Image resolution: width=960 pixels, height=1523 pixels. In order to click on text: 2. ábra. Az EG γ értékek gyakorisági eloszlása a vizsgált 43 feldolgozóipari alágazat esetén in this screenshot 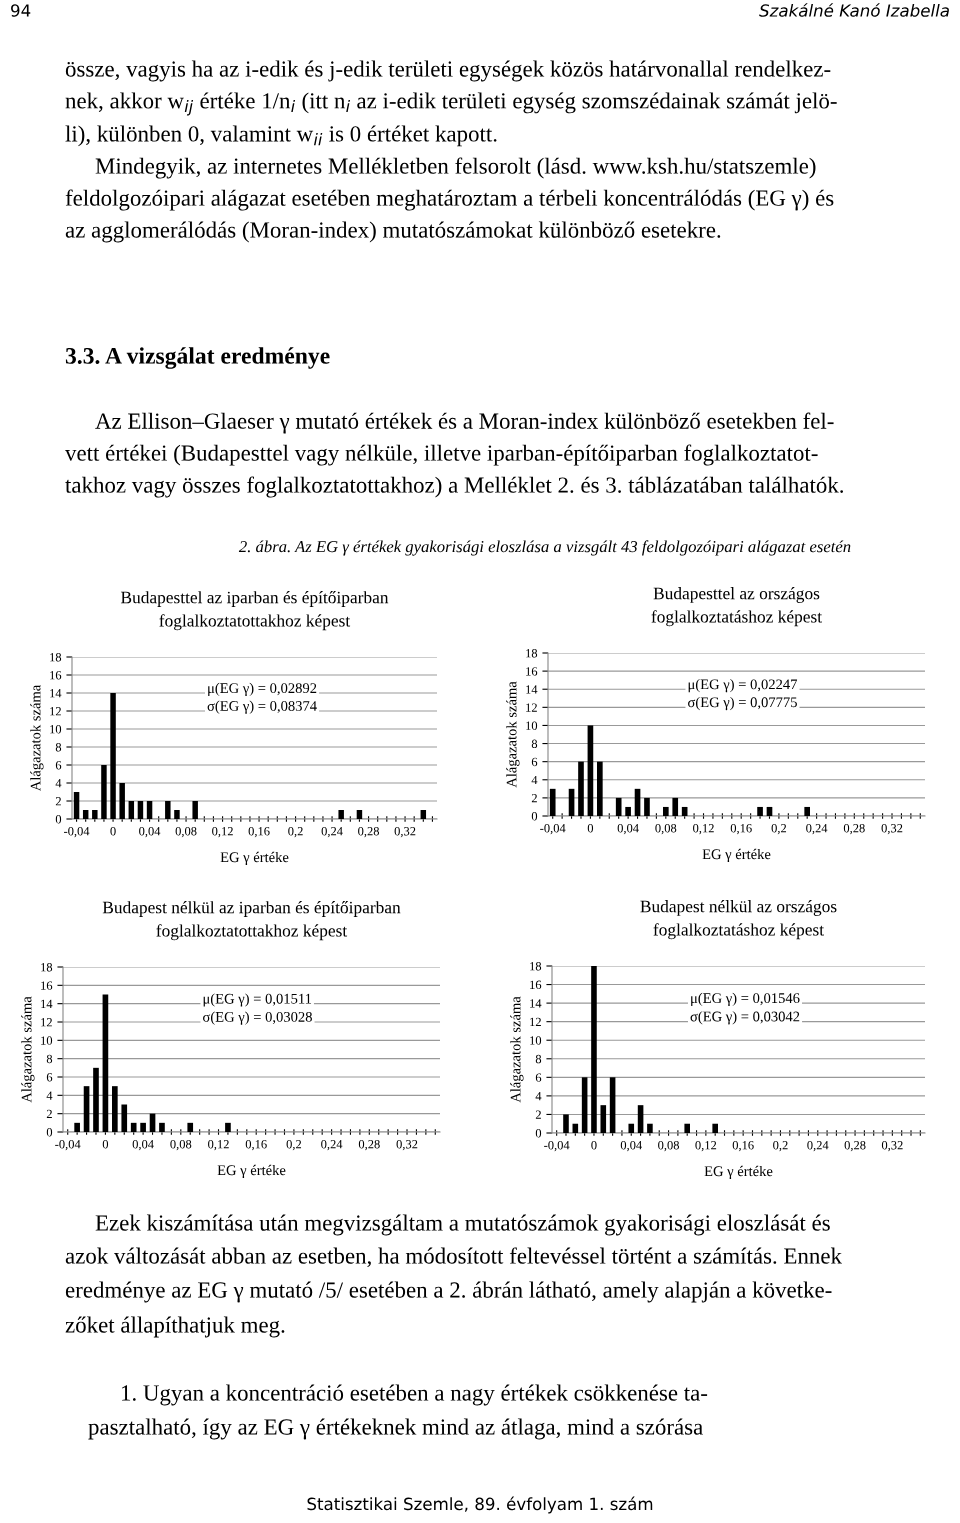, I will do `click(544, 548)`.